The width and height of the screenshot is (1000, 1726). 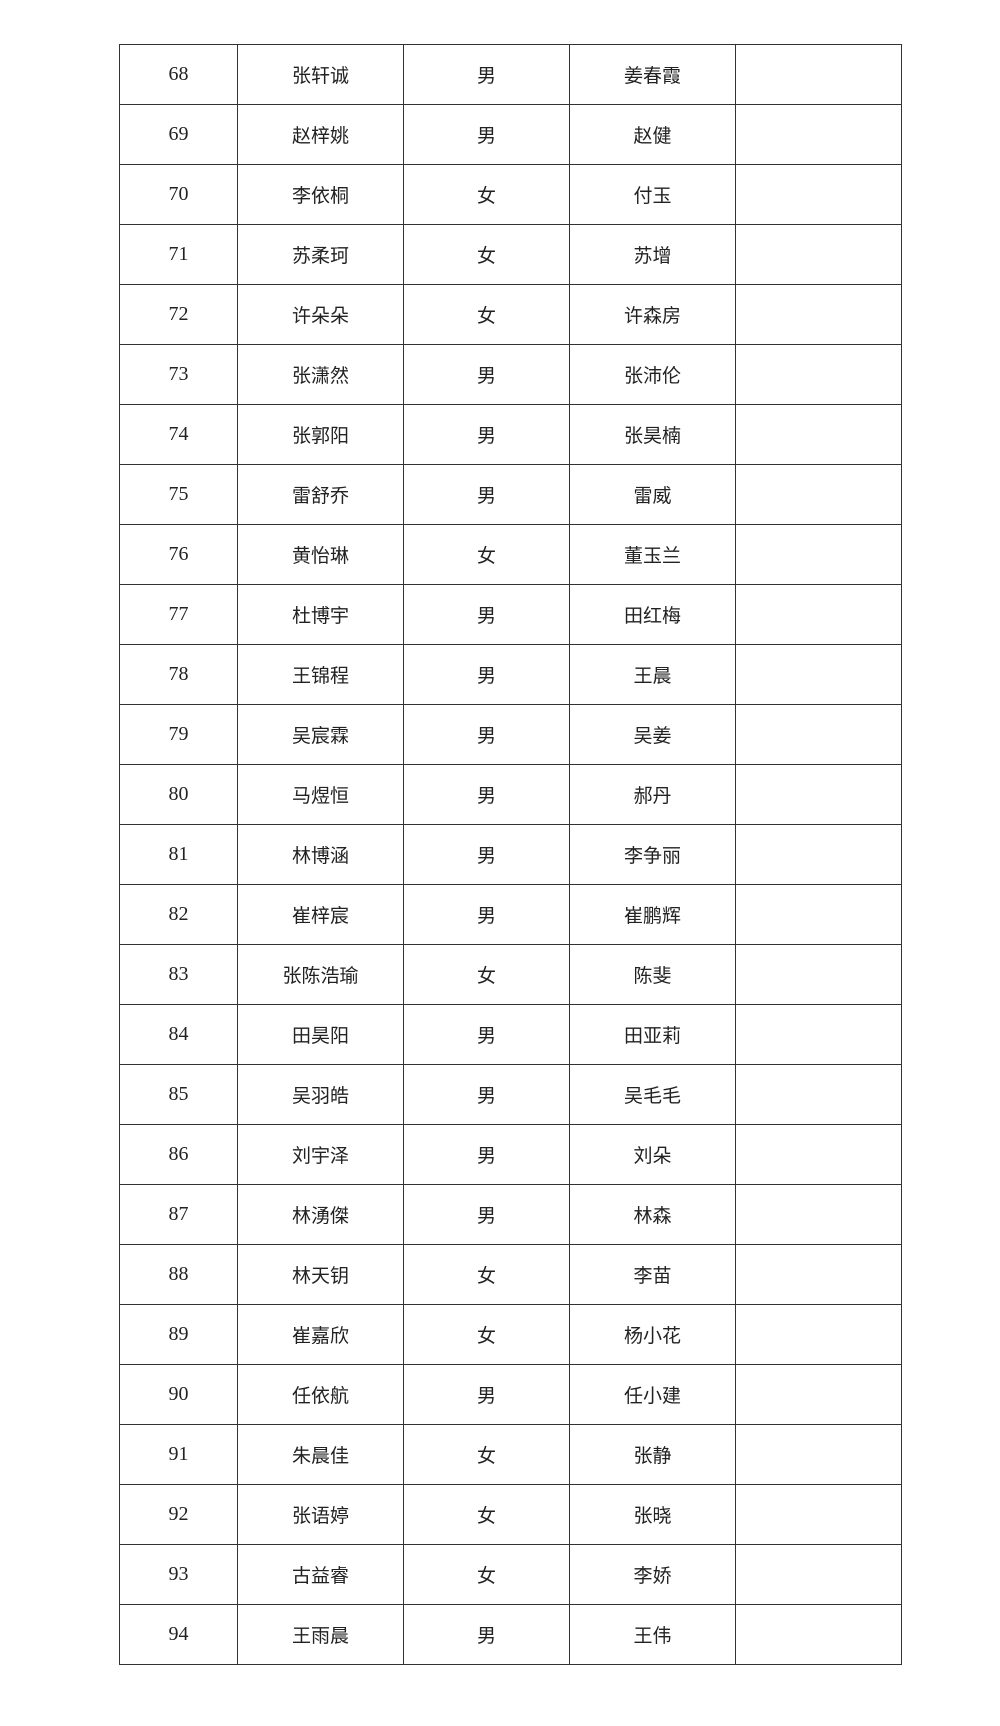 What do you see at coordinates (510, 1394) in the screenshot?
I see `table-row: 90 任依航男任小建` at bounding box center [510, 1394].